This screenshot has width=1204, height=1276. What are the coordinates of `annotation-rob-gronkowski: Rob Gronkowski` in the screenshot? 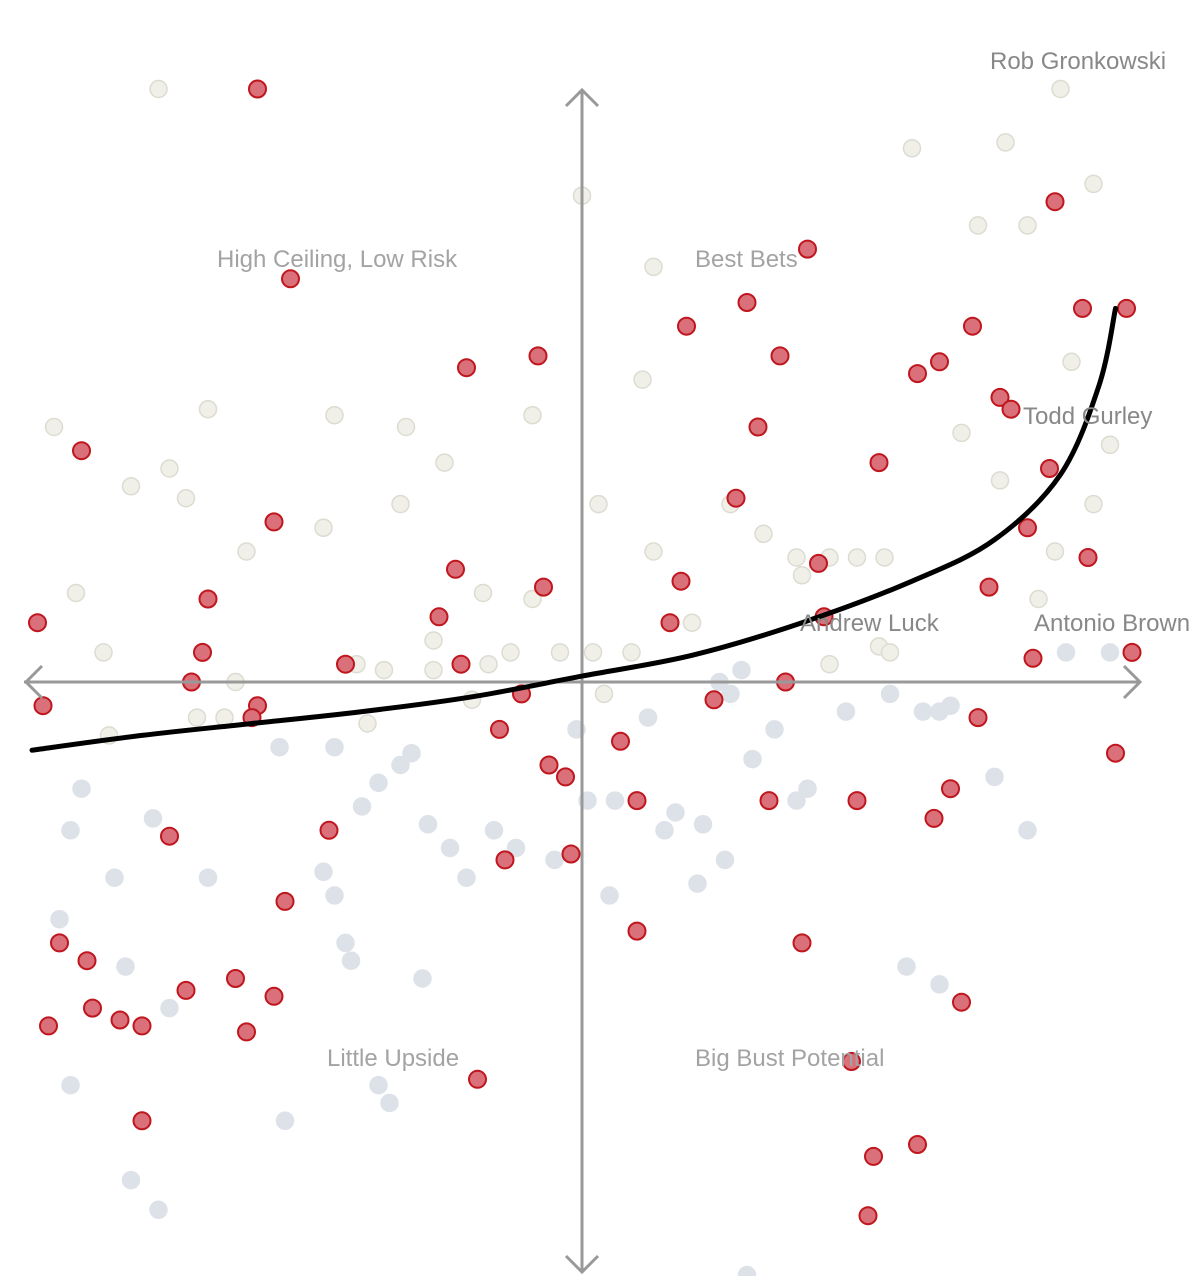 It's located at (1078, 61).